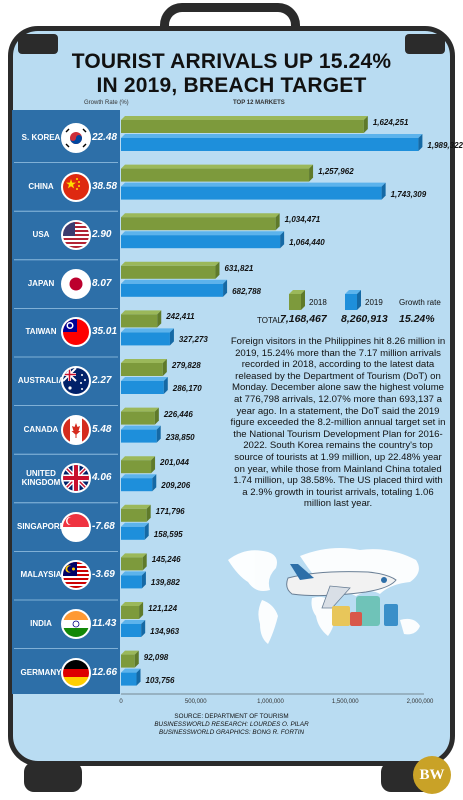 The image size is (463, 800). I want to click on graphics-credit: BUSINESSWORLD GRAPHICS: BONG R. FORTIN, so click(231, 732).